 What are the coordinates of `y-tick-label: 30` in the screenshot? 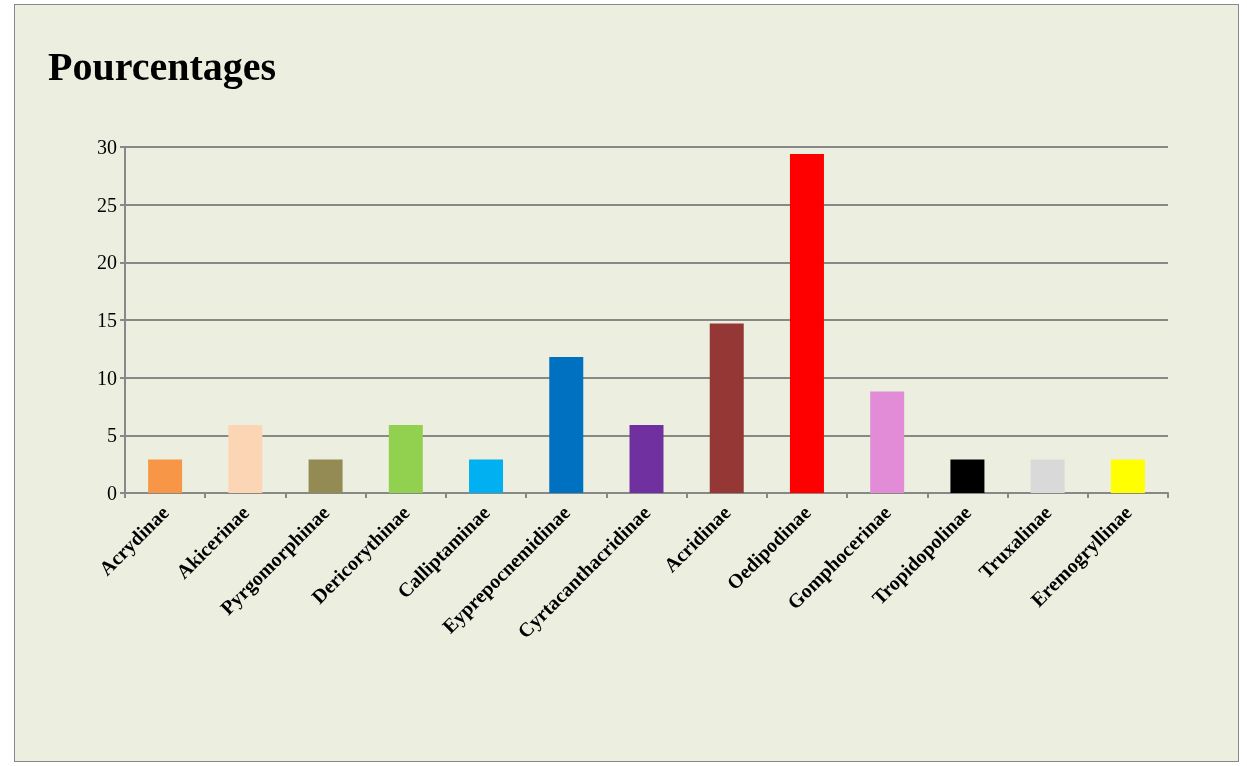 It's located at (107, 147).